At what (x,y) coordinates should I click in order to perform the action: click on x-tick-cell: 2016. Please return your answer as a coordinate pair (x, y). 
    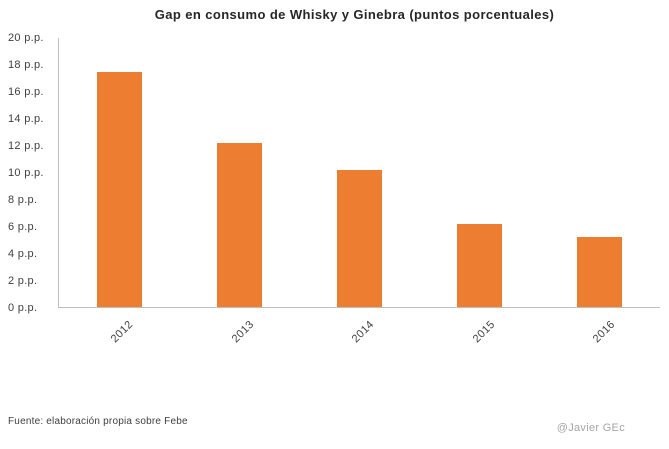
    Looking at the image, I should click on (600, 333).